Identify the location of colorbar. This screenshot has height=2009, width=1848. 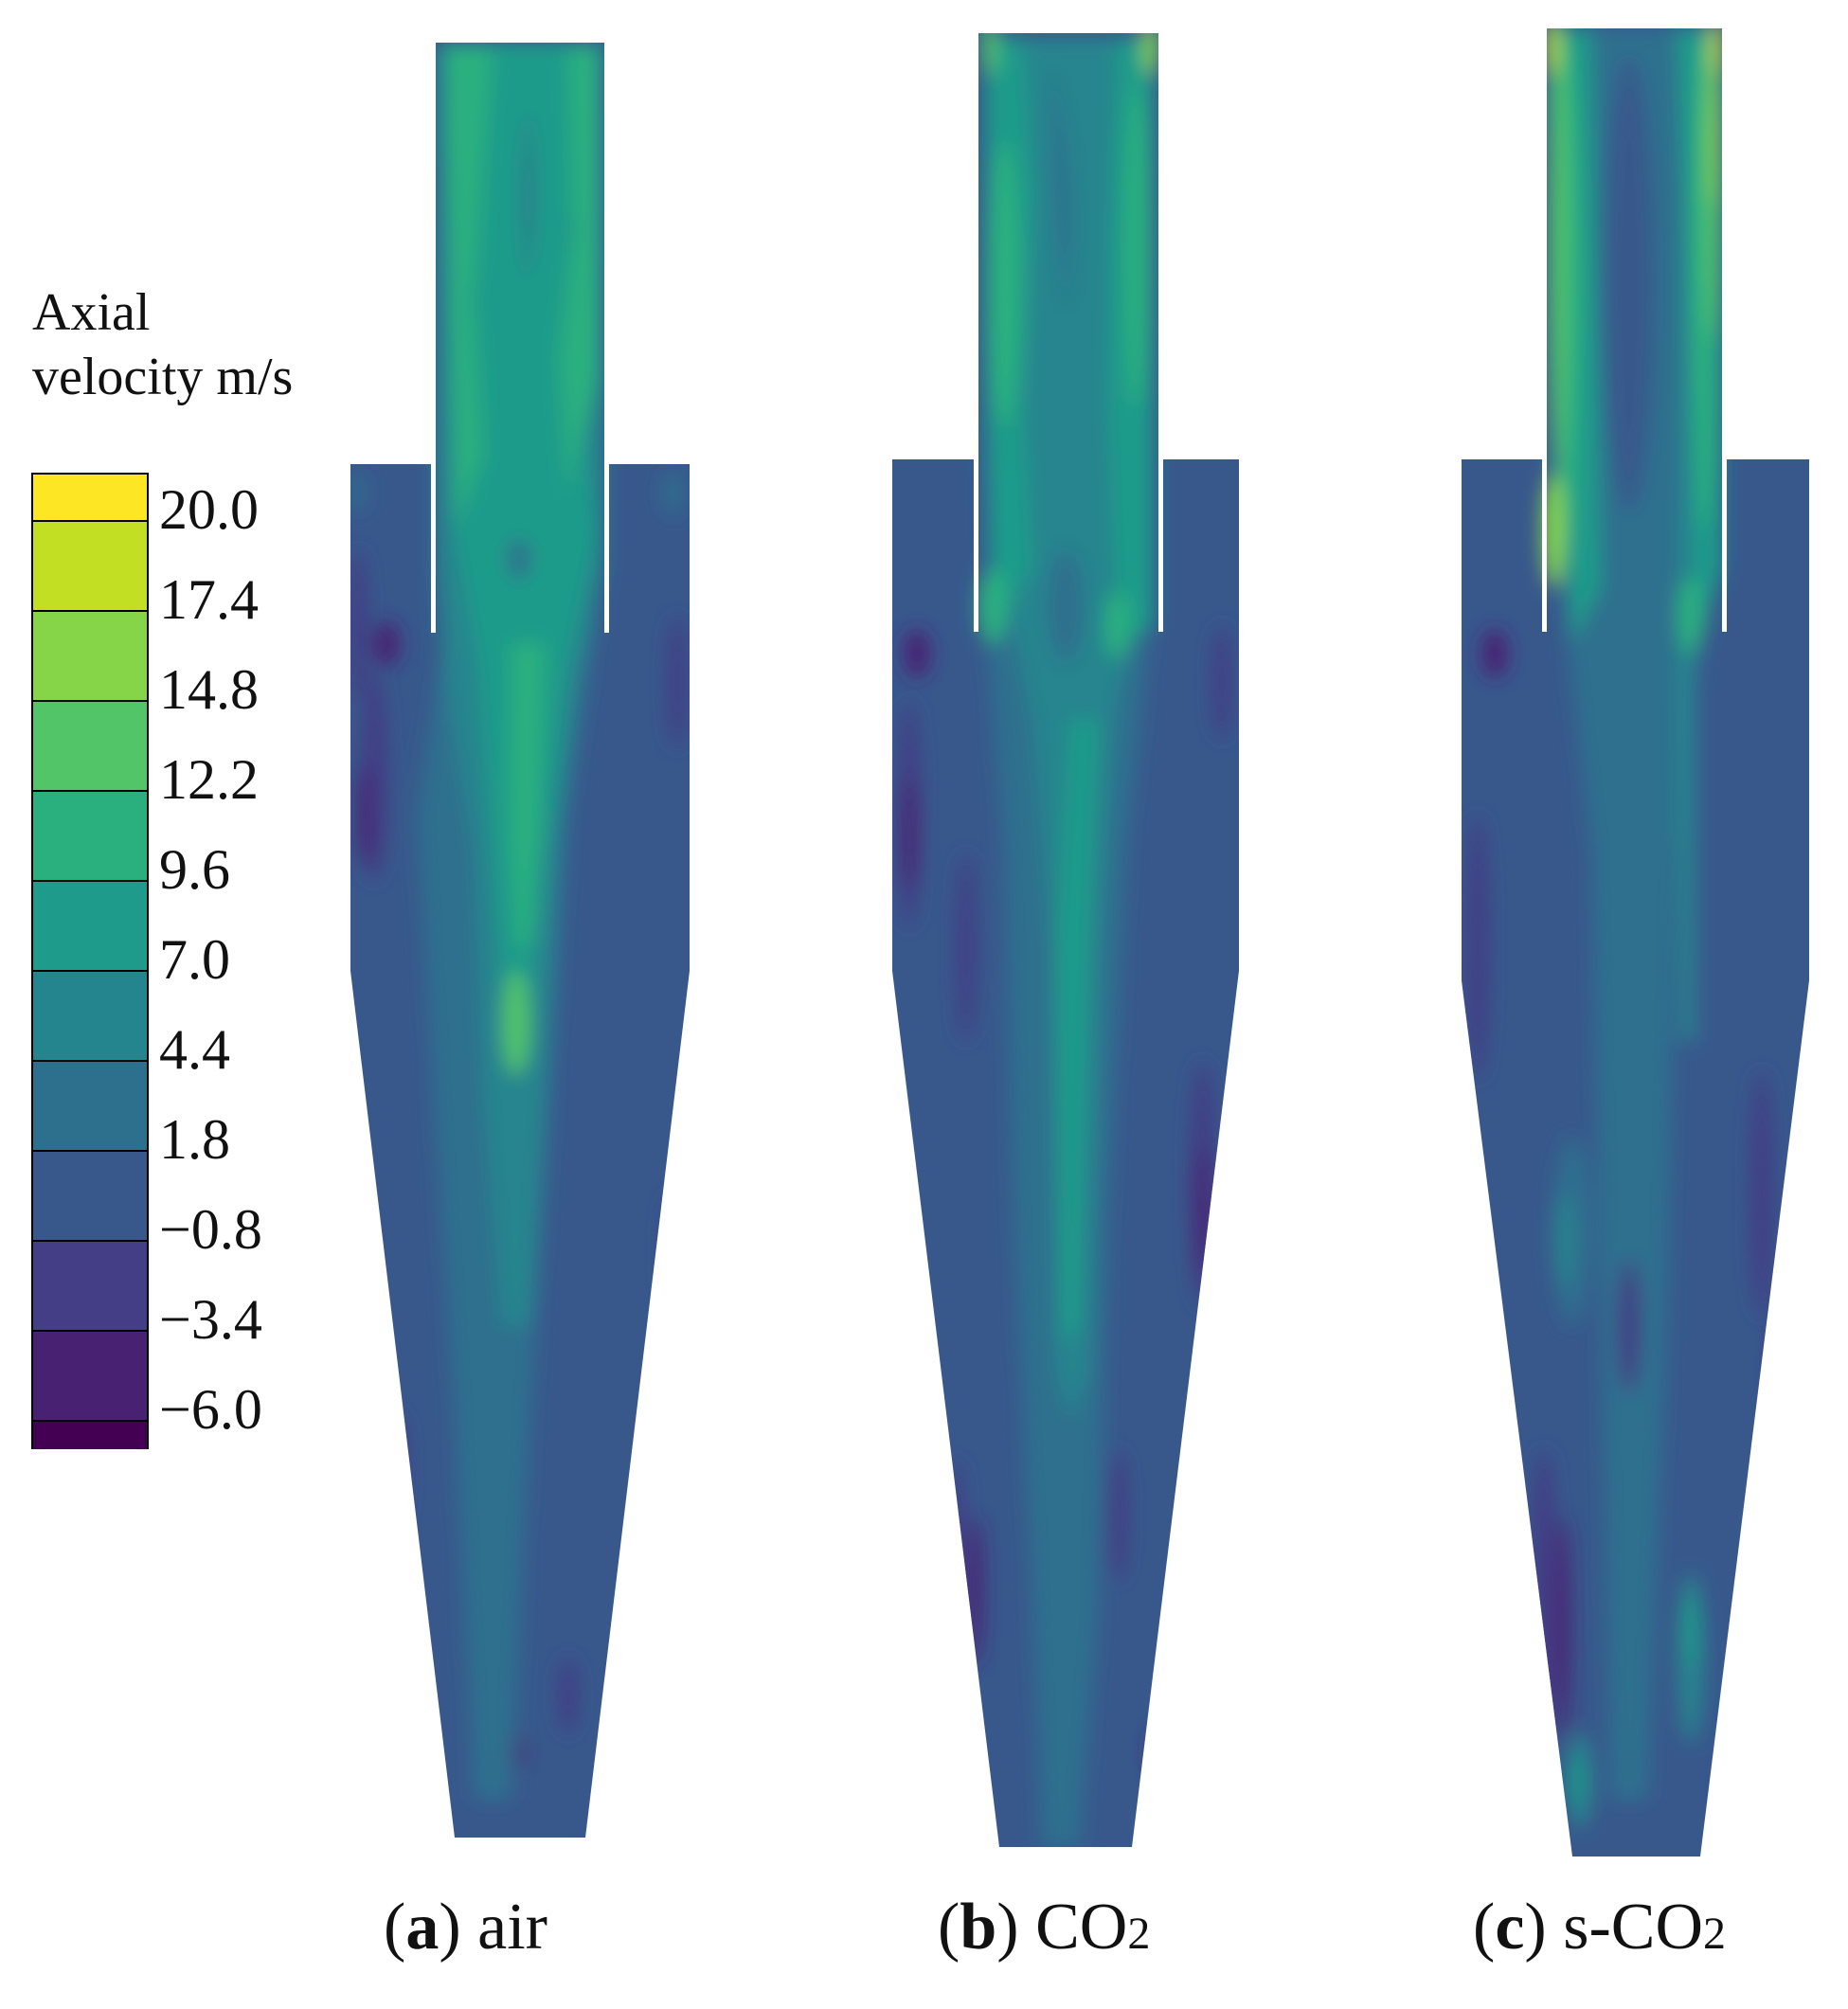
(90, 961).